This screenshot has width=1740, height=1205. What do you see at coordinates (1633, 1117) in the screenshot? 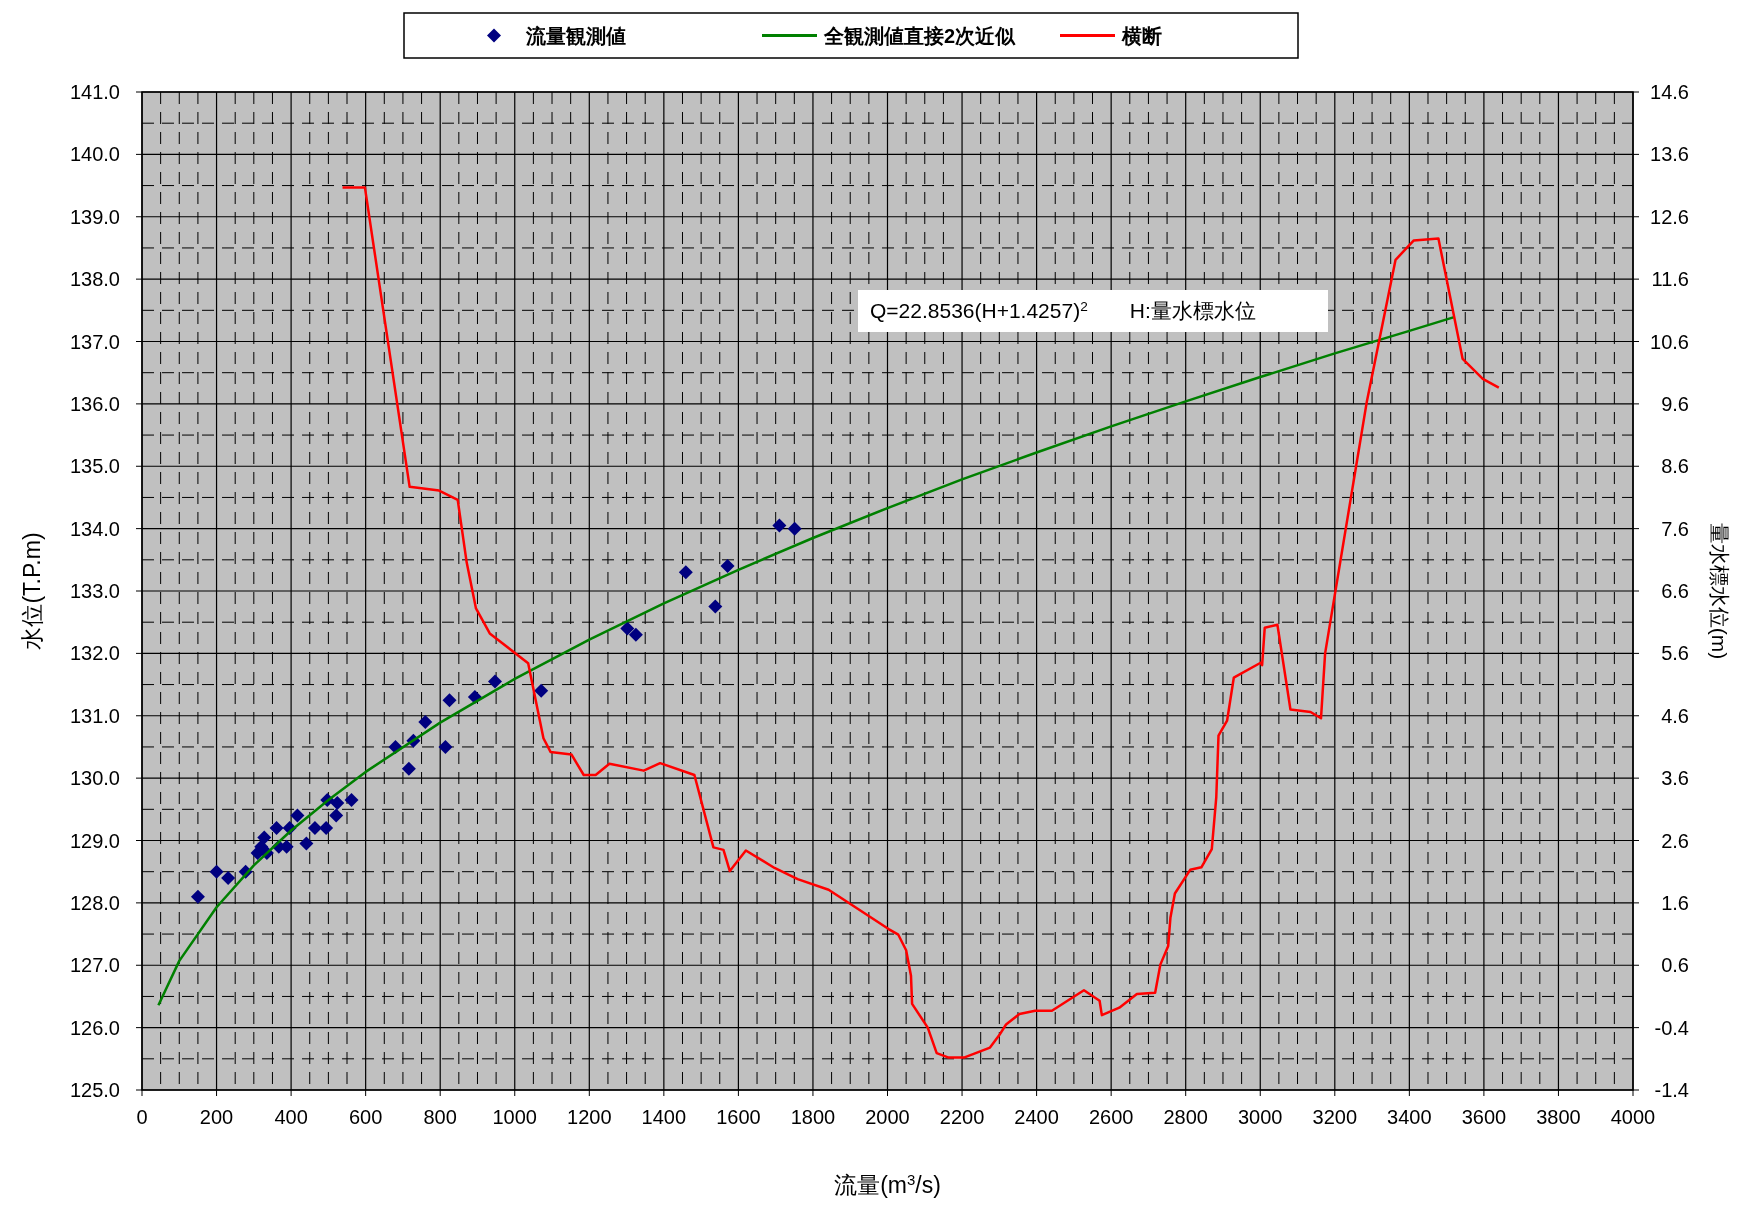
I see `x-tick-label: 4000` at bounding box center [1633, 1117].